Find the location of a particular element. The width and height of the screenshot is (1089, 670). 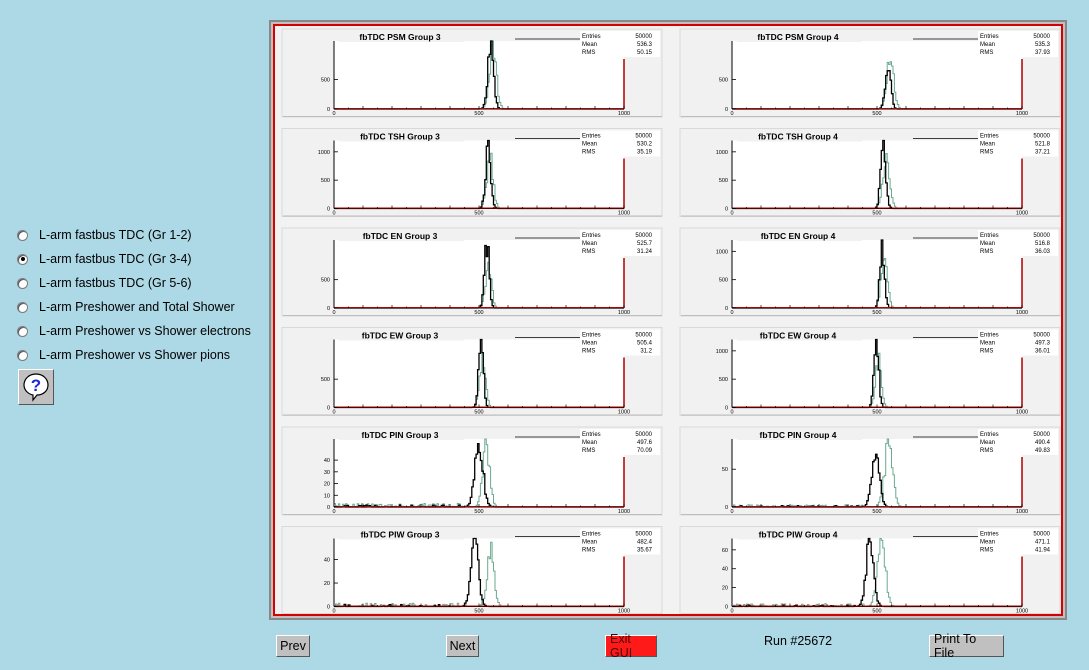

help-button: ? is located at coordinates (36, 387).